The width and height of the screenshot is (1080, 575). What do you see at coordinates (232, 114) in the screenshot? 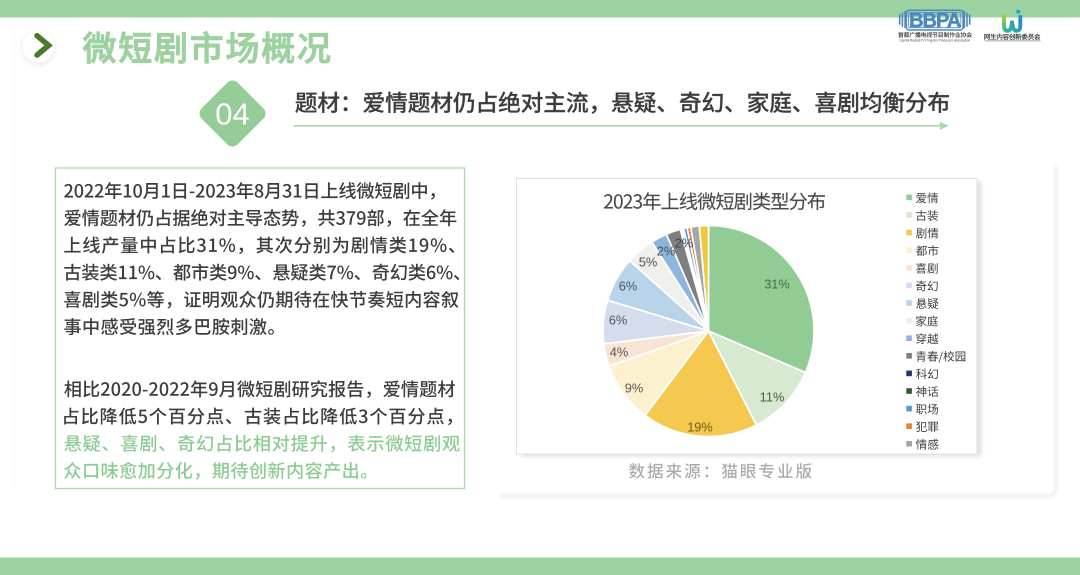
I see `svg-text: 04` at bounding box center [232, 114].